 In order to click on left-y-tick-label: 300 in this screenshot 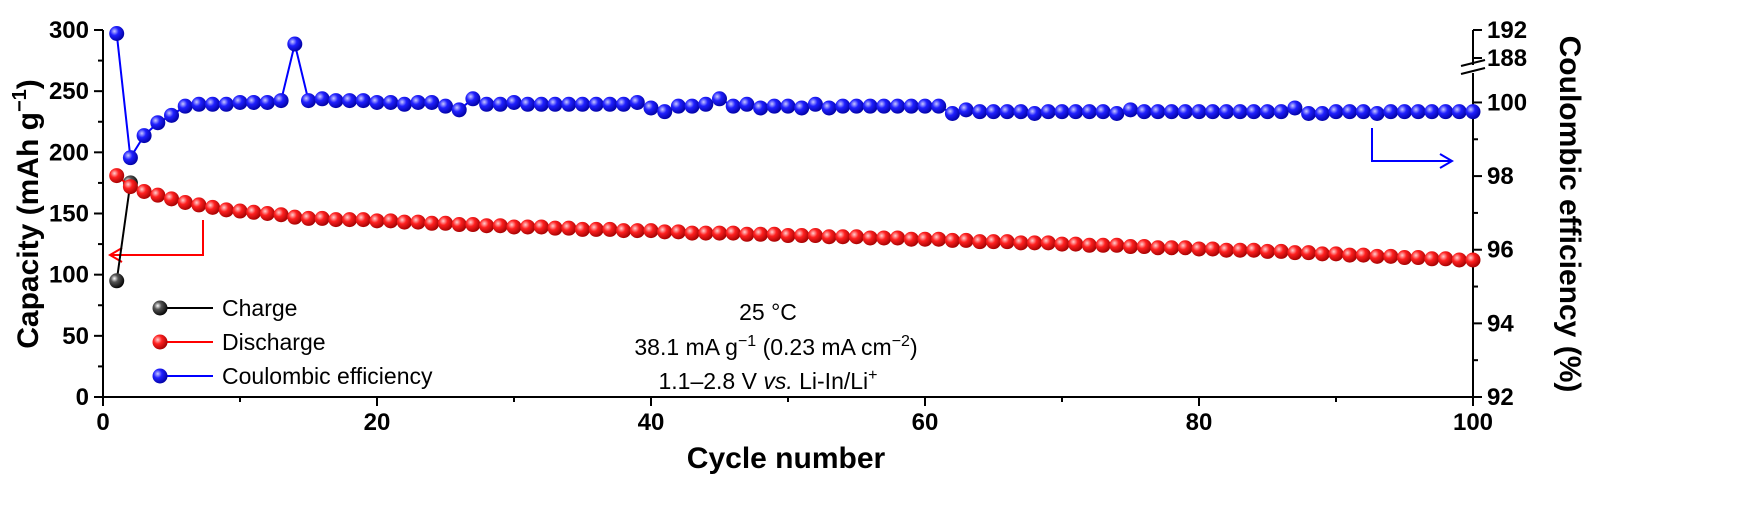, I will do `click(69, 30)`.